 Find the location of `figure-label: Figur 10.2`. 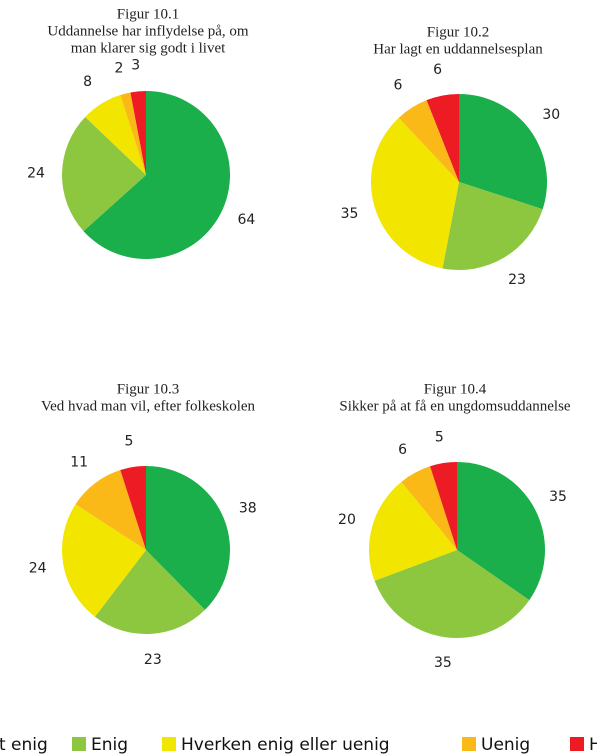

figure-label: Figur 10.2 is located at coordinates (458, 32).